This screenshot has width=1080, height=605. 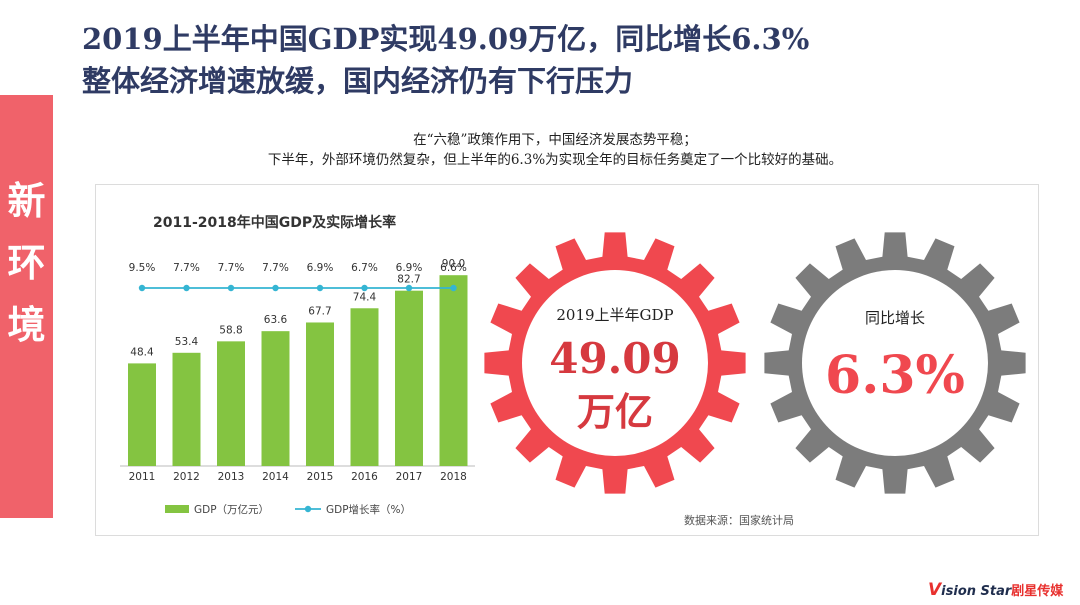 I want to click on legend-swatch-gdp, so click(x=177, y=509).